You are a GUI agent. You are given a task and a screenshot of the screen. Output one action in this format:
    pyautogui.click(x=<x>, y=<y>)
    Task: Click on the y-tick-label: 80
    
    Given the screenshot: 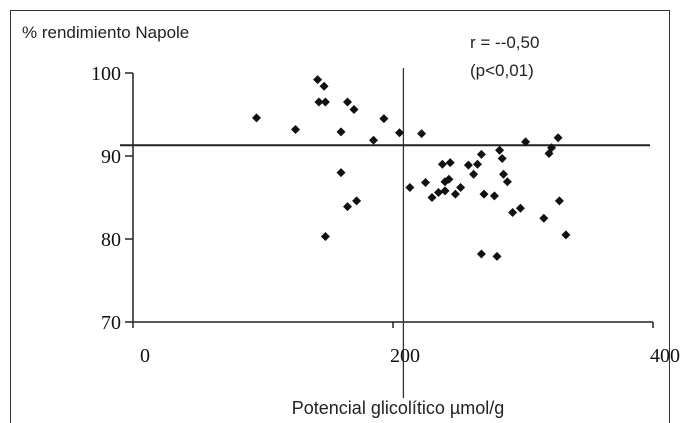 What is the action you would take?
    pyautogui.click(x=111, y=240)
    